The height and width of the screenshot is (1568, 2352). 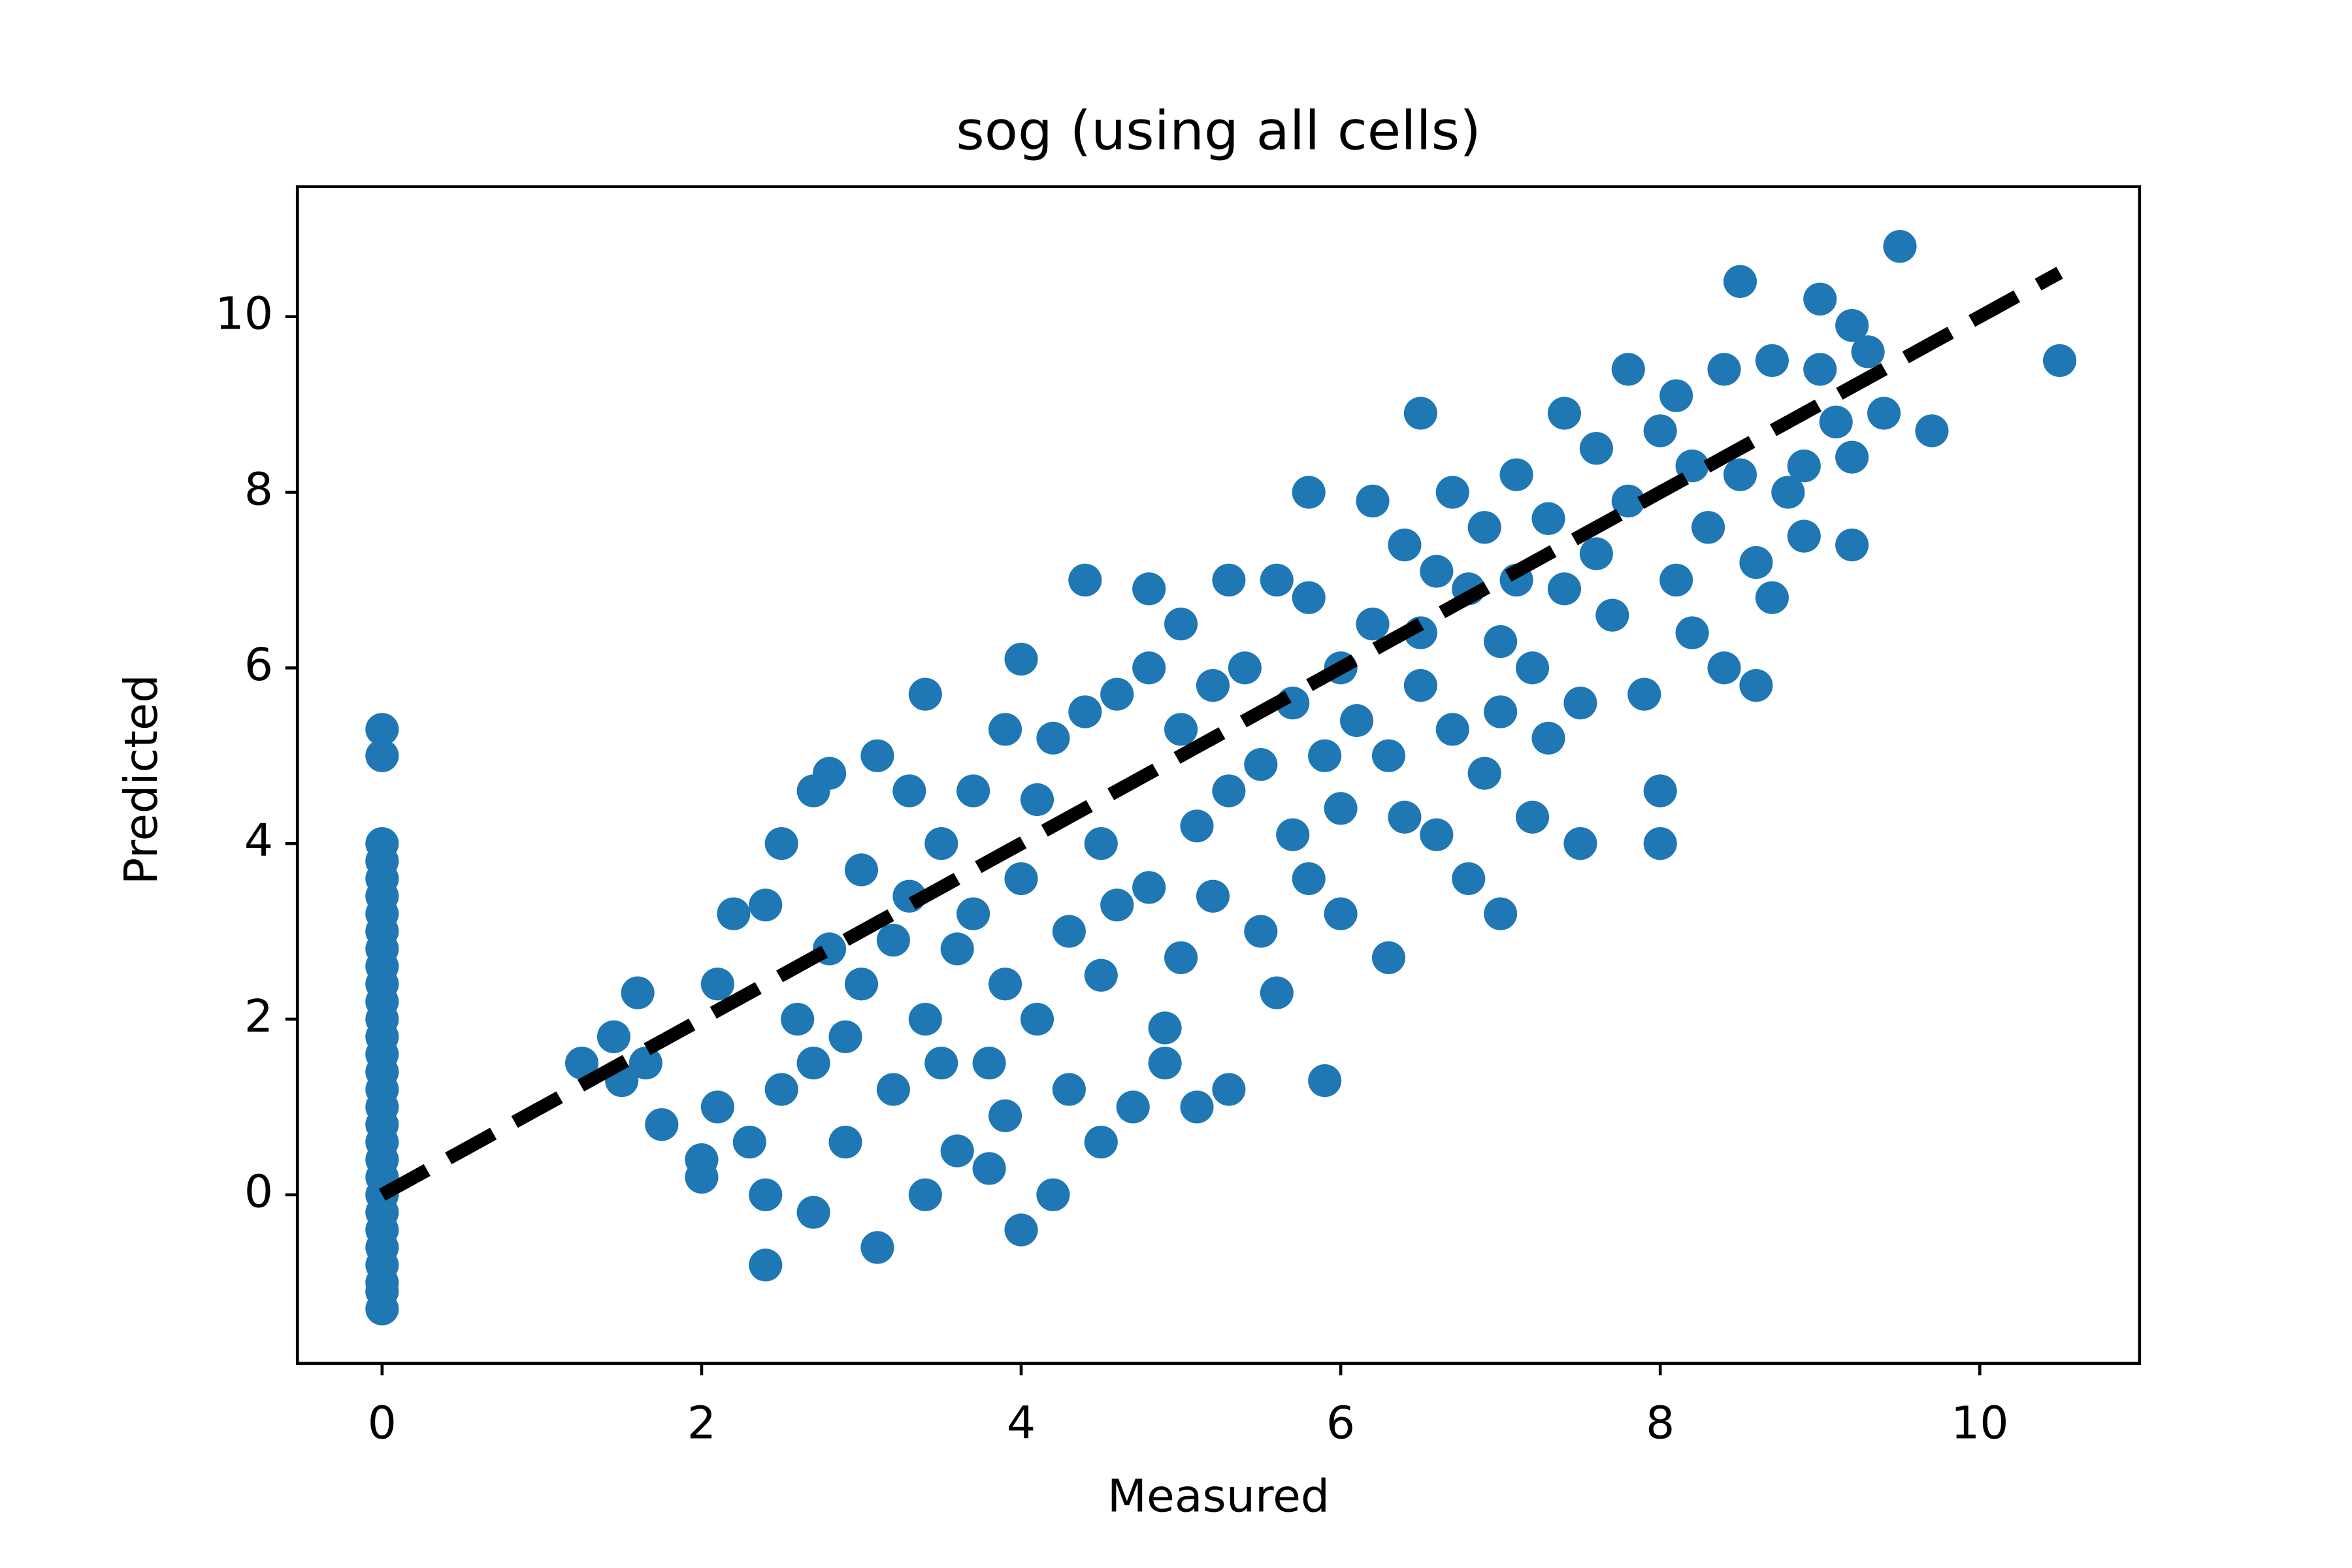 What do you see at coordinates (258, 665) in the screenshot?
I see `y-tick-label: 6` at bounding box center [258, 665].